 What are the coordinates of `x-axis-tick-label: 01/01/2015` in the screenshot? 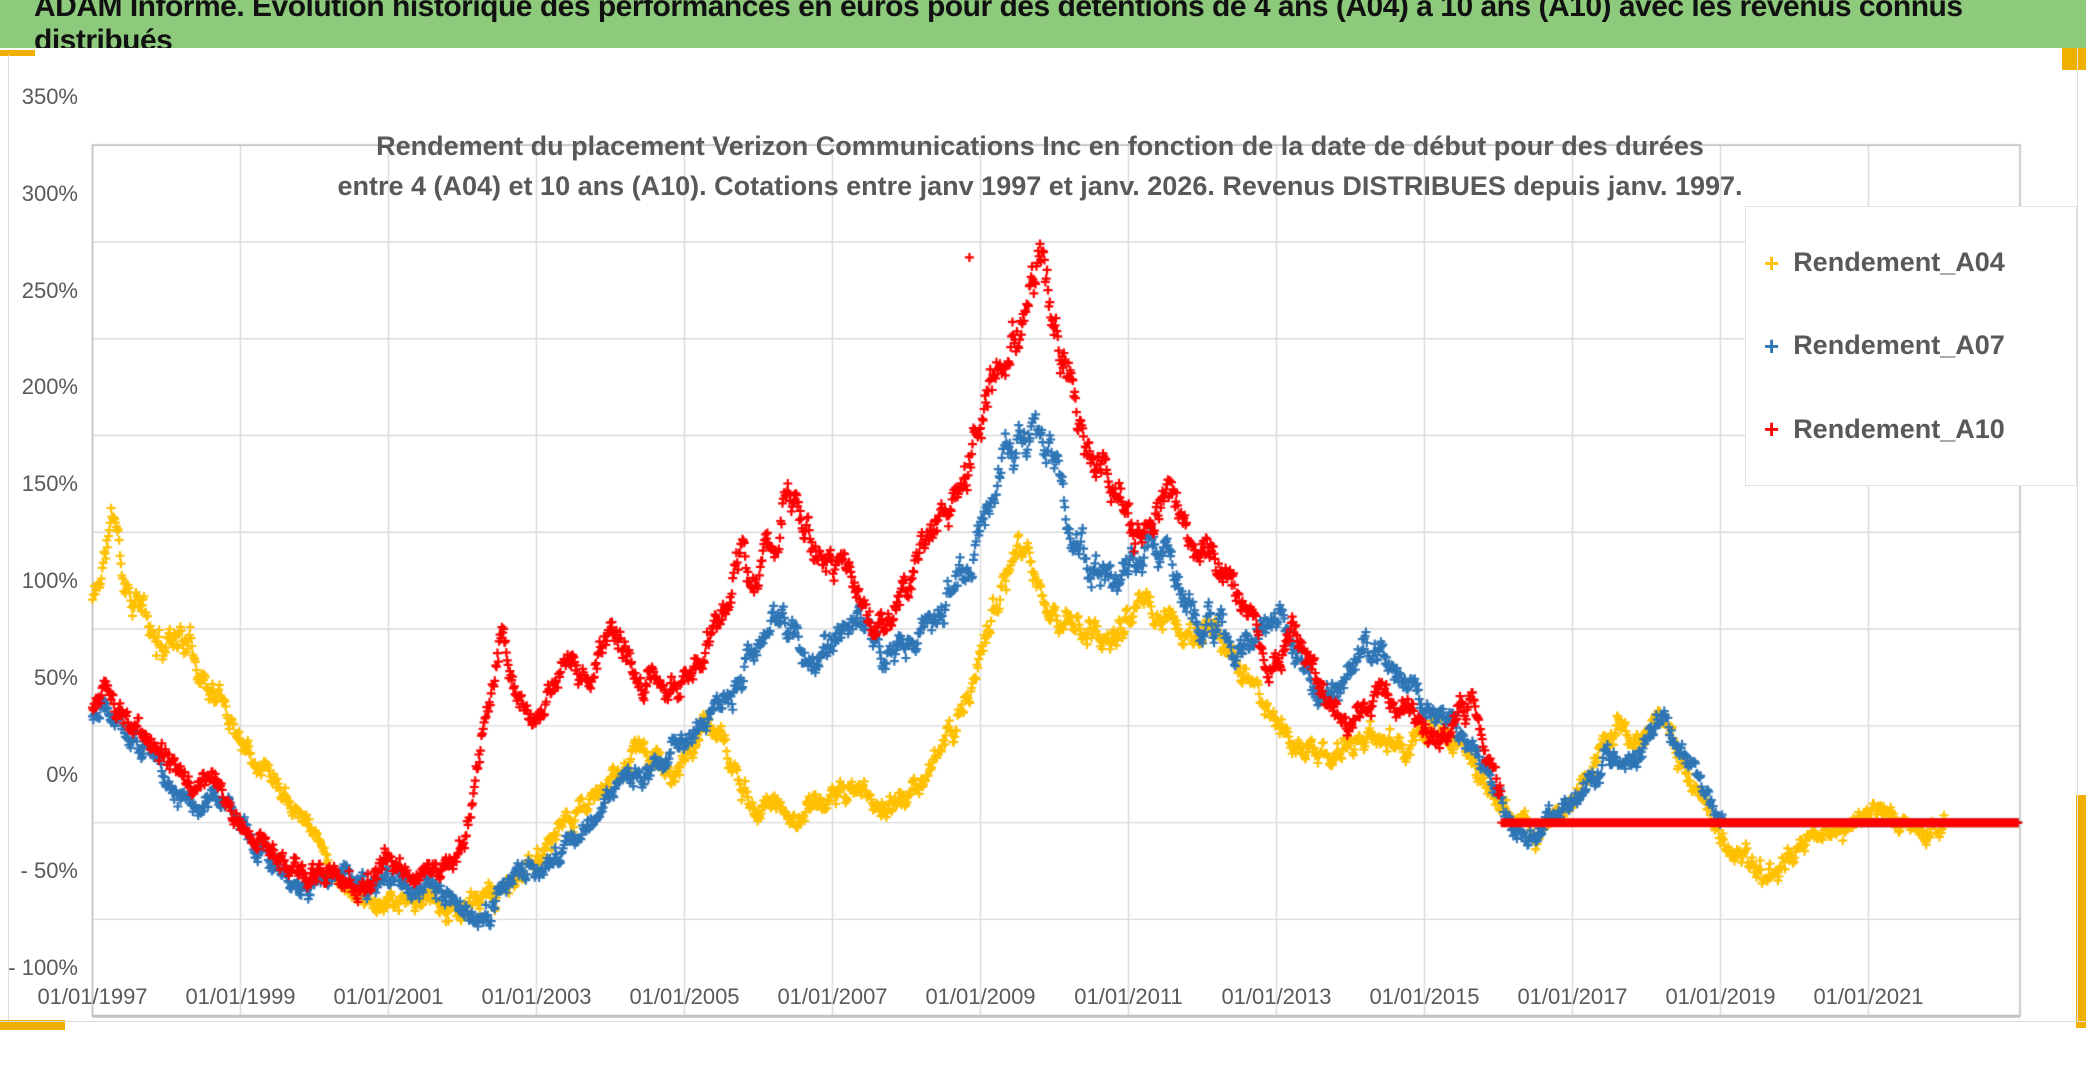 It's located at (1424, 997).